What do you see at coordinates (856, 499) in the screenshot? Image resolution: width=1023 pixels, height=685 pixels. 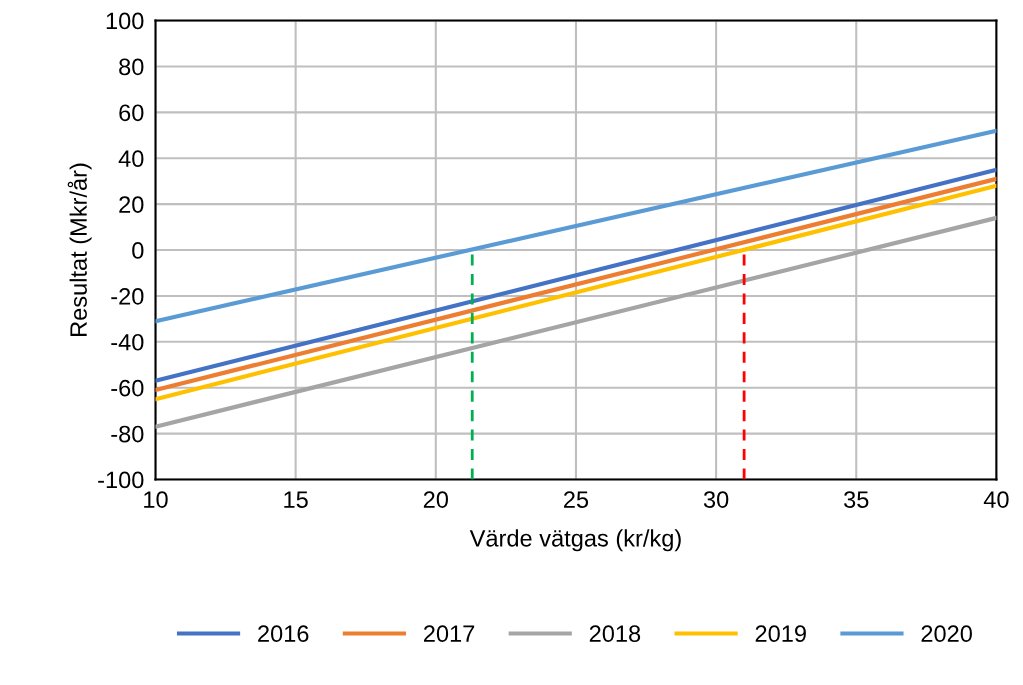 I see `x-tick-label: 35` at bounding box center [856, 499].